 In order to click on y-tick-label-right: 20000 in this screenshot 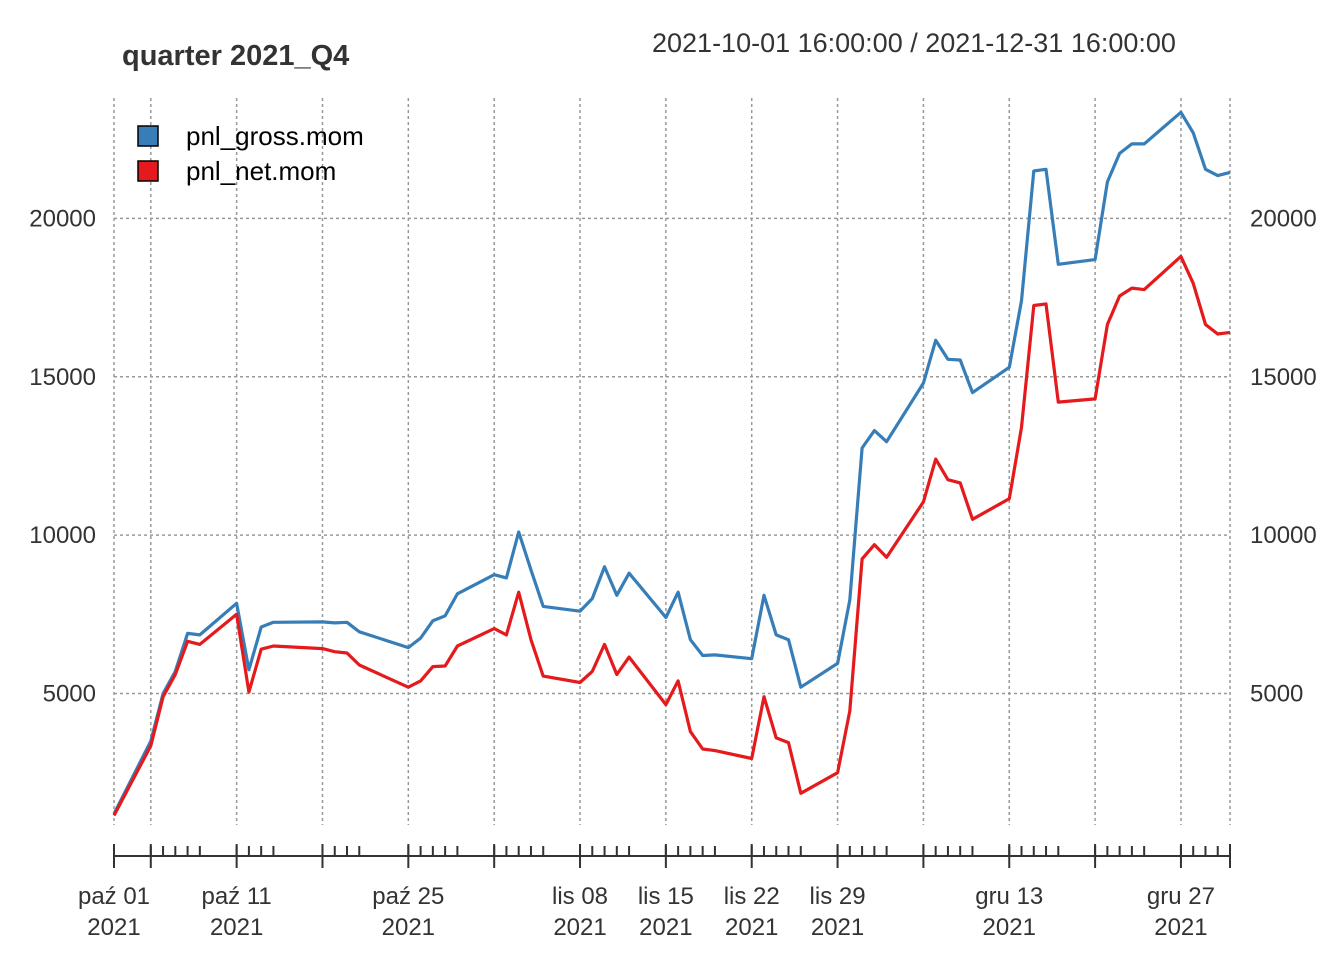, I will do `click(1283, 218)`.